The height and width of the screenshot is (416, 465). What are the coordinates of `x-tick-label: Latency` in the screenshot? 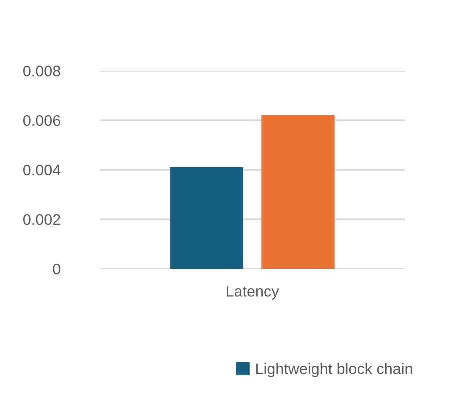 It's located at (253, 293).